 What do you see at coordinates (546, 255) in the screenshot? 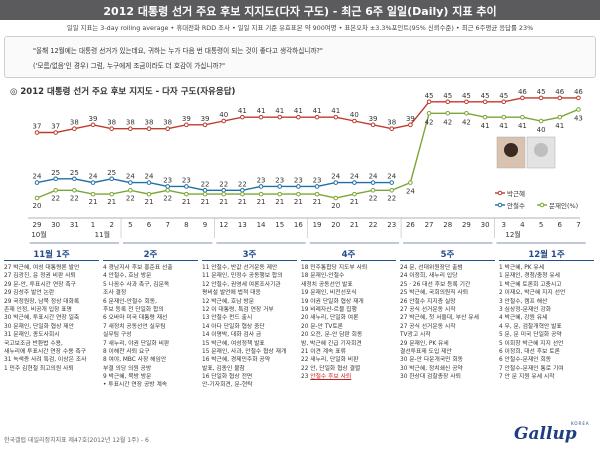
I see `week-header: 12월 1주` at bounding box center [546, 255].